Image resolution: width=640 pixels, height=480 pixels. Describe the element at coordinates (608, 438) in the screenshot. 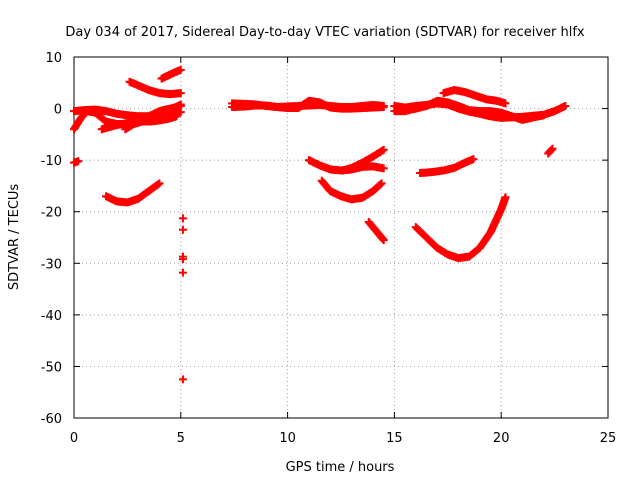

I see `x-tick-label: 25` at that location.